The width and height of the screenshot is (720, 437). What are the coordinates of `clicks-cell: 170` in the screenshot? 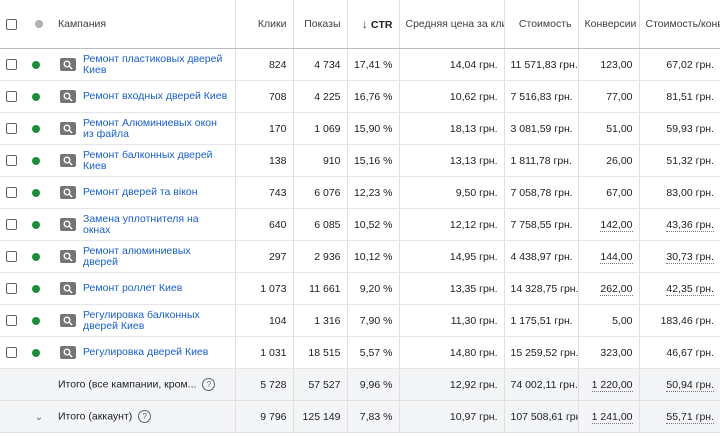 It's located at (263, 128).